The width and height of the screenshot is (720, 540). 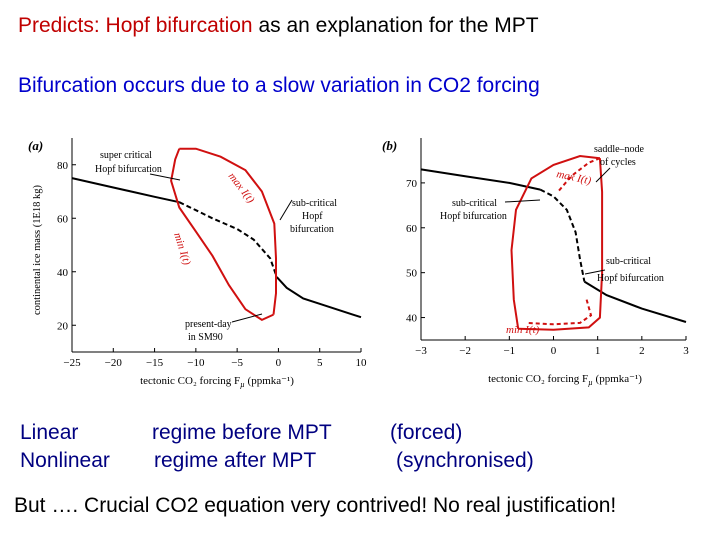 I want to click on panel-a-sub-critical-l2: Hopf, so click(x=312, y=216).